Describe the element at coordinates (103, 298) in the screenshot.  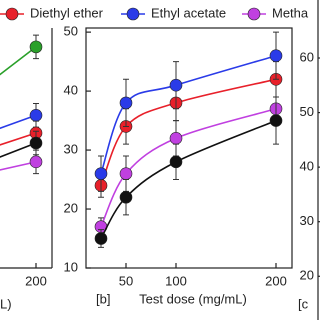
I see `panel-label: [b]` at that location.